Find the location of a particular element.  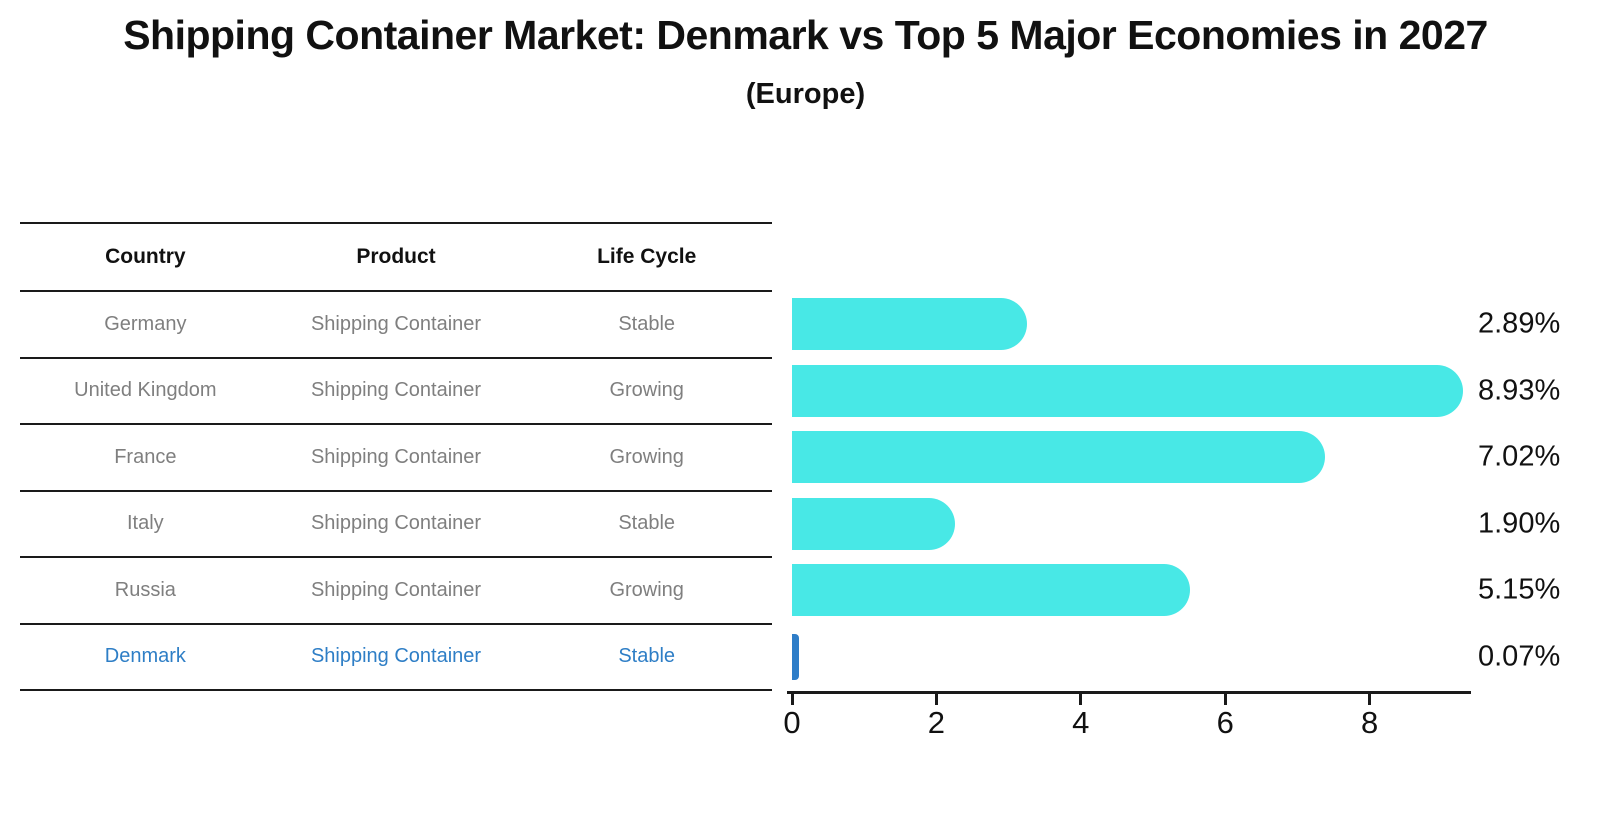

bar-value-label: 0.07% is located at coordinates (1519, 656).